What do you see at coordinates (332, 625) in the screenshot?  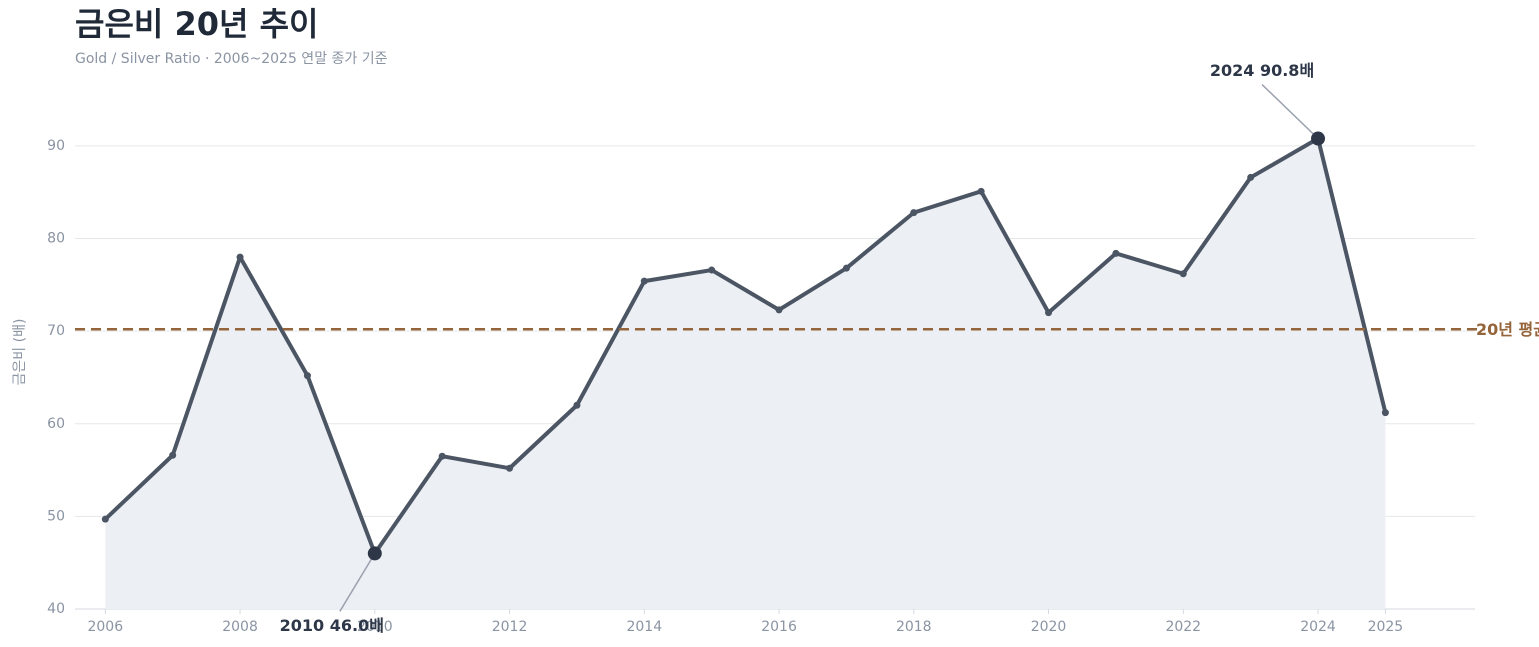 I see `annotation-label: 2010 46.0배` at bounding box center [332, 625].